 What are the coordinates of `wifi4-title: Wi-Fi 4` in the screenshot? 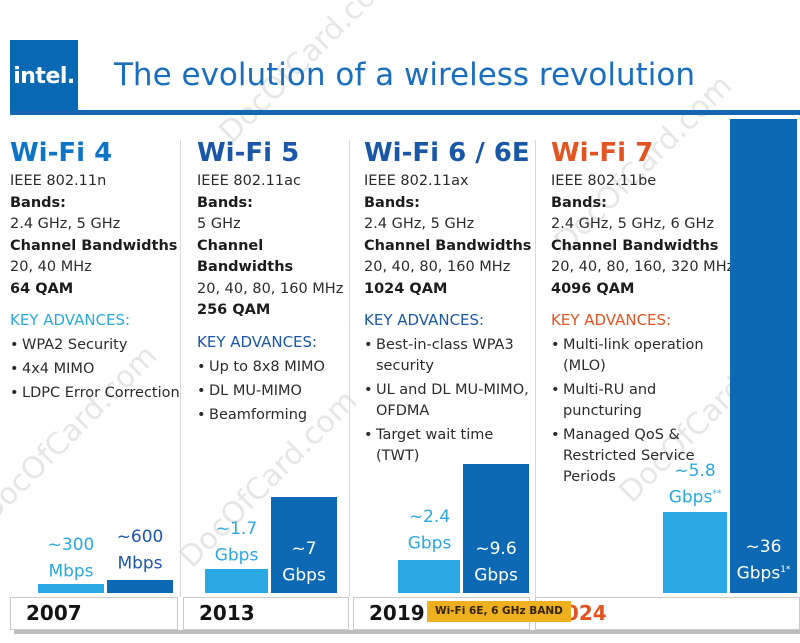 It's located at (61, 153).